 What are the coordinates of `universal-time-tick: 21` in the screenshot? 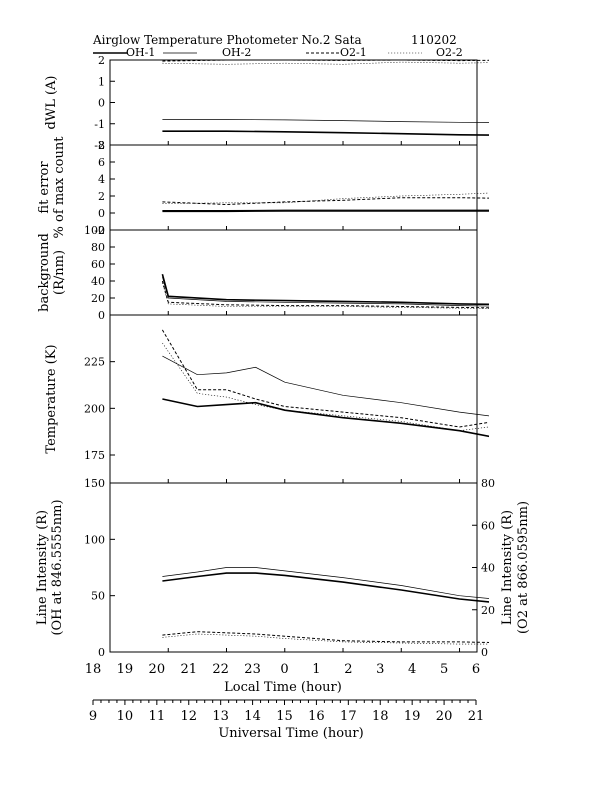 It's located at (476, 716).